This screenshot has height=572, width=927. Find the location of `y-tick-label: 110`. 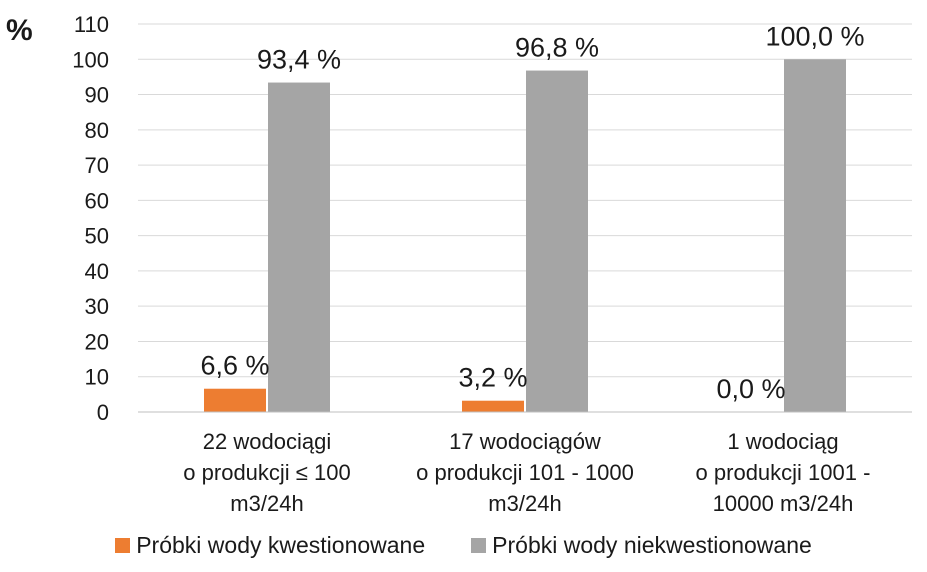

y-tick-label: 110 is located at coordinates (91, 24).